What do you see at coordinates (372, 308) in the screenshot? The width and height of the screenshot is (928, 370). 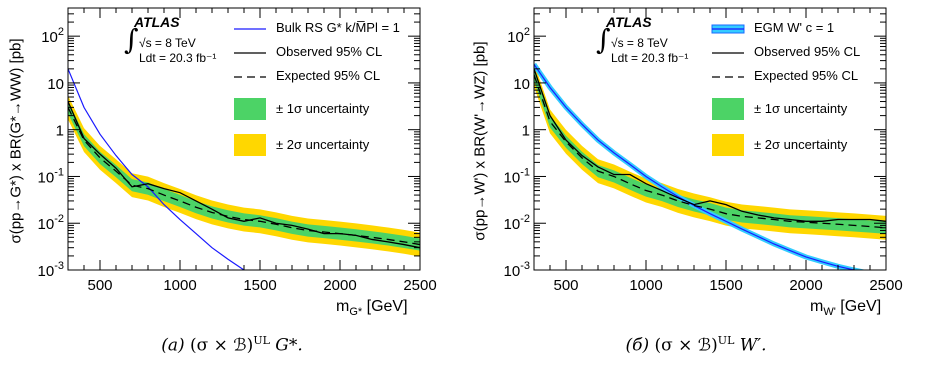 I see `x-axis-title: mG* [GeV]` at bounding box center [372, 308].